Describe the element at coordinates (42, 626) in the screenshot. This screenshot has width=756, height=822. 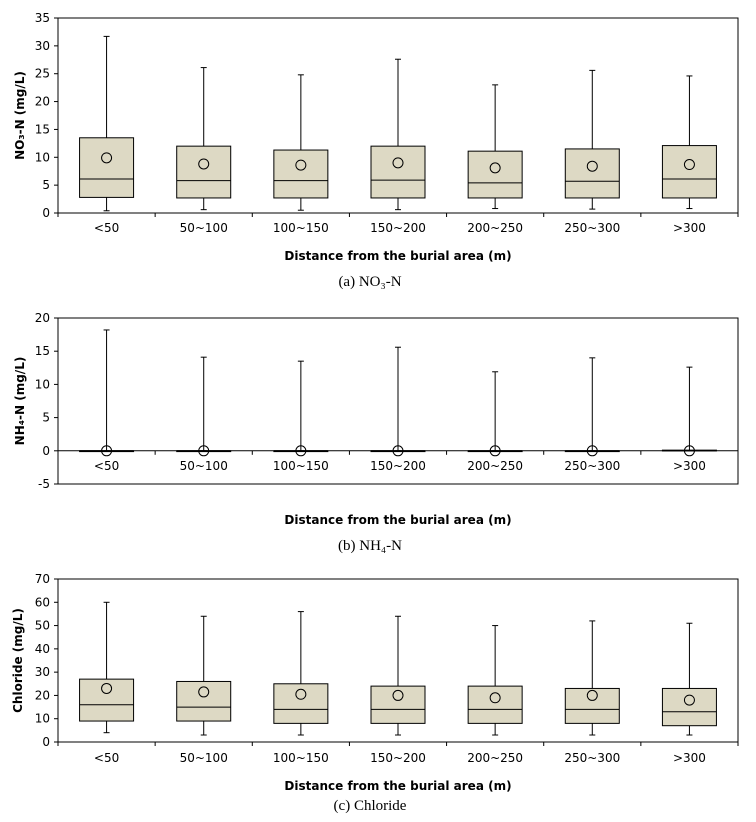
I see `y-tick-label: 50` at that location.